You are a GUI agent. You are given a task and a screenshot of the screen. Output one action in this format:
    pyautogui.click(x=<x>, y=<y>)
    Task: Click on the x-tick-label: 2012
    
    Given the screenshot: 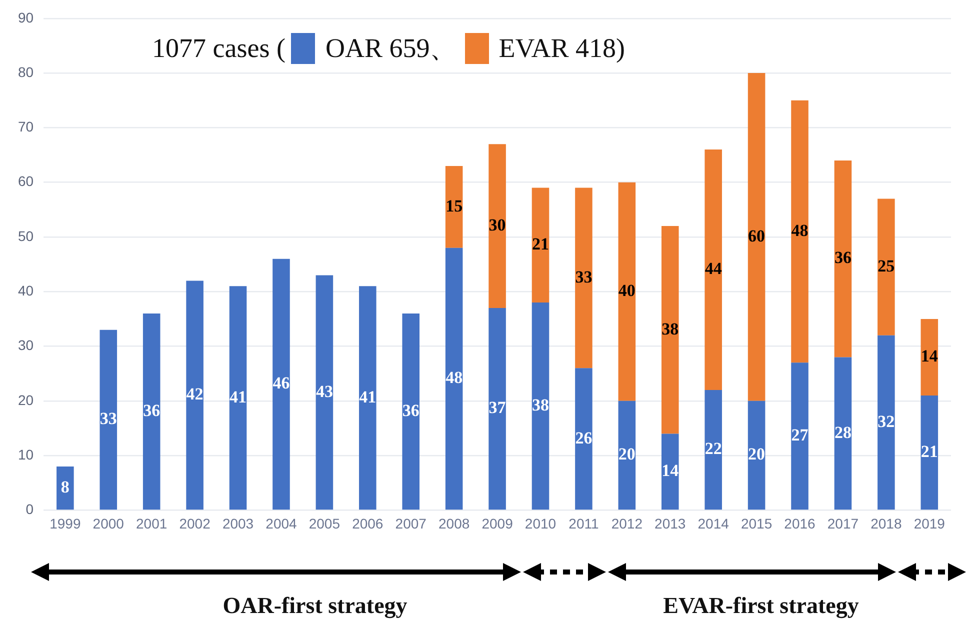 What is the action you would take?
    pyautogui.click(x=627, y=523)
    